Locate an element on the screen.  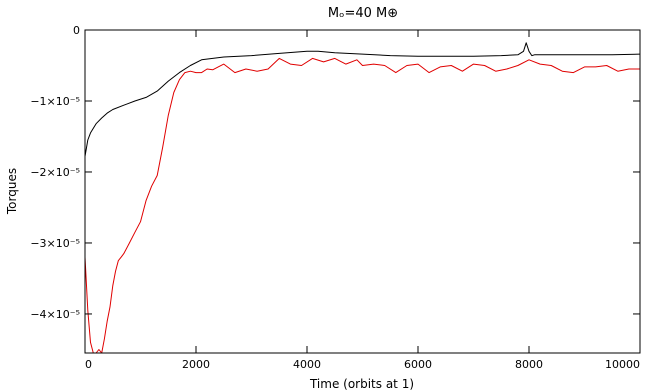
x-tick-label: 0 is located at coordinates (88, 364).